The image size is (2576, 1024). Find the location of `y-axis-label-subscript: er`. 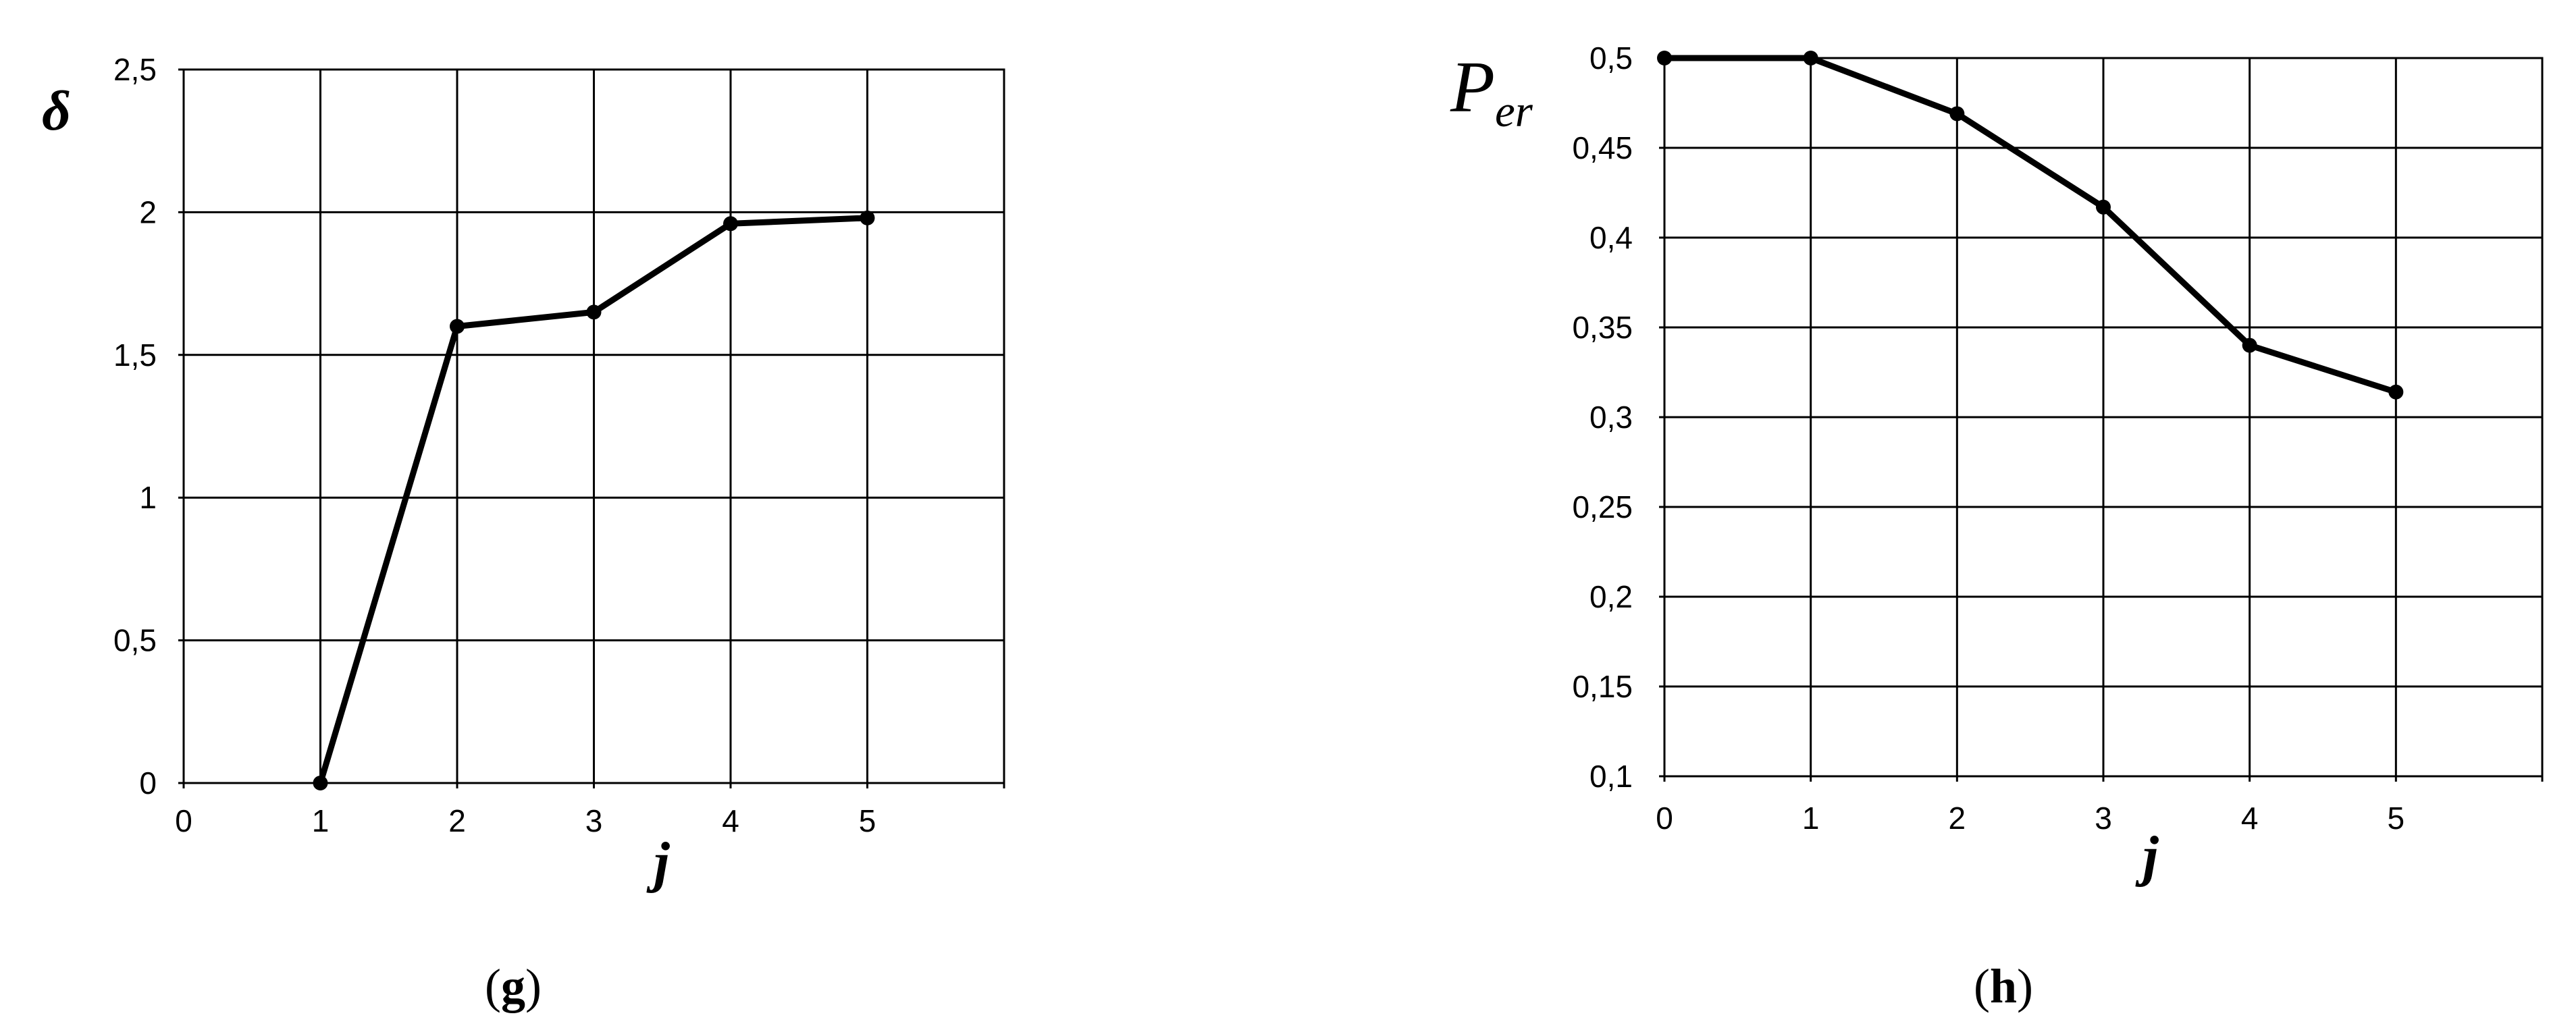

y-axis-label-subscript: er is located at coordinates (1514, 111).